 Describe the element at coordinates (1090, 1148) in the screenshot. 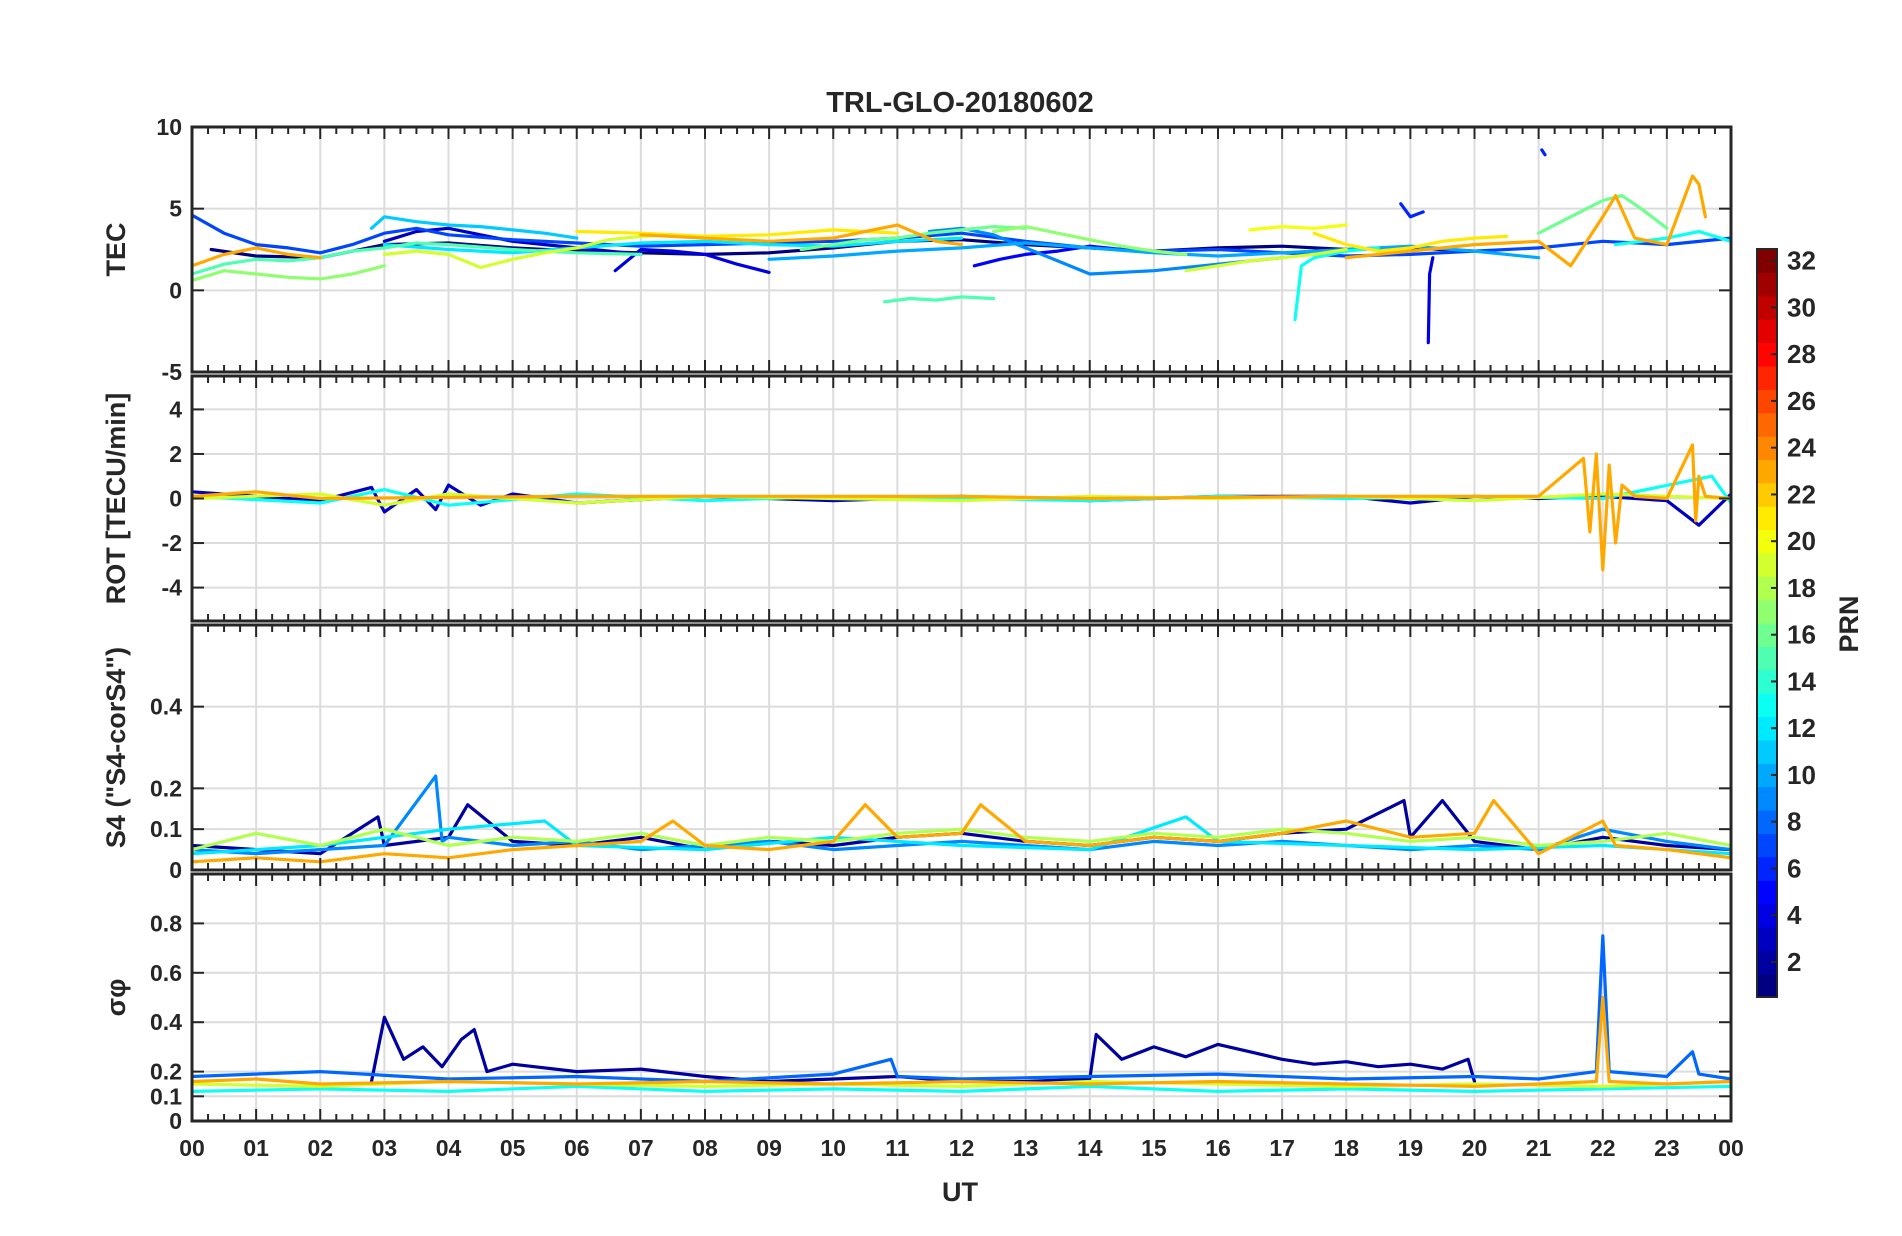

I see `x-tick-label: 14` at that location.